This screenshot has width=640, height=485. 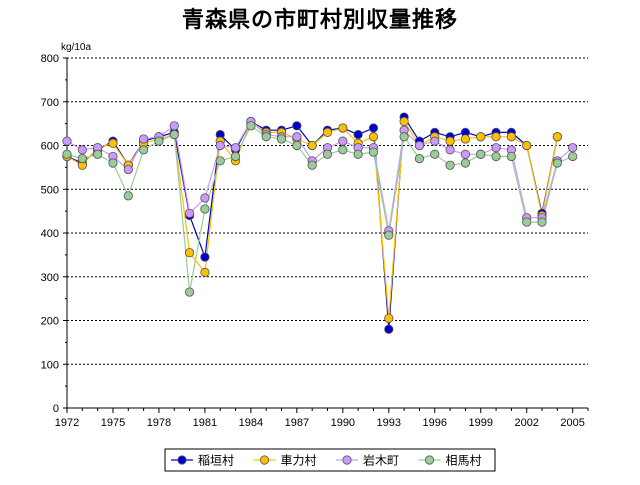 What do you see at coordinates (297, 423) in the screenshot?
I see `x-tick-label: 1987` at bounding box center [297, 423].